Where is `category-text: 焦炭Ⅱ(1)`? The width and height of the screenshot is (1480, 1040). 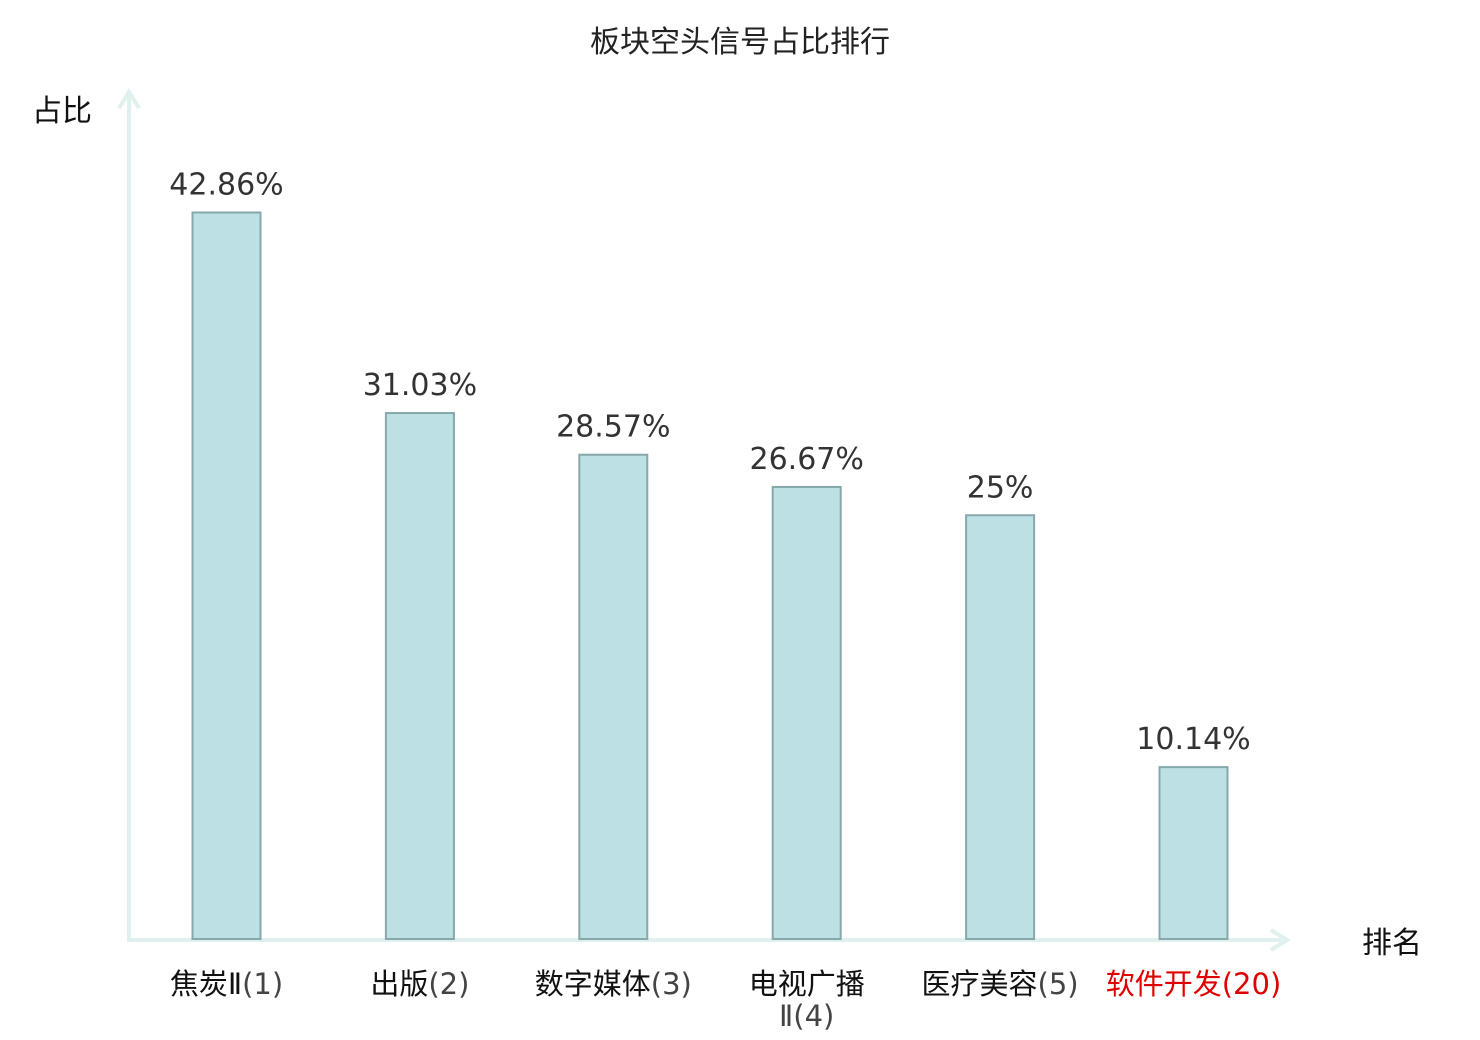 category-text: 焦炭Ⅱ(1) is located at coordinates (226, 984).